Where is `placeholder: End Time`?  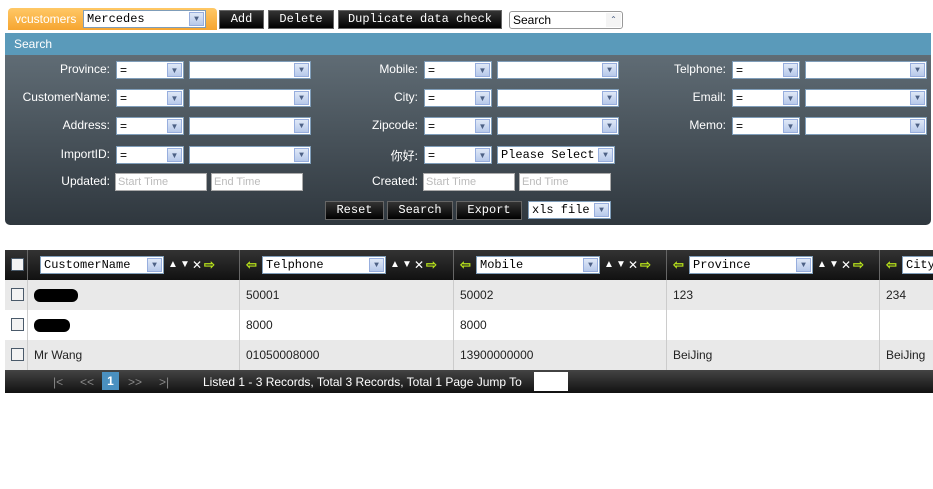 placeholder: End Time is located at coordinates (545, 182).